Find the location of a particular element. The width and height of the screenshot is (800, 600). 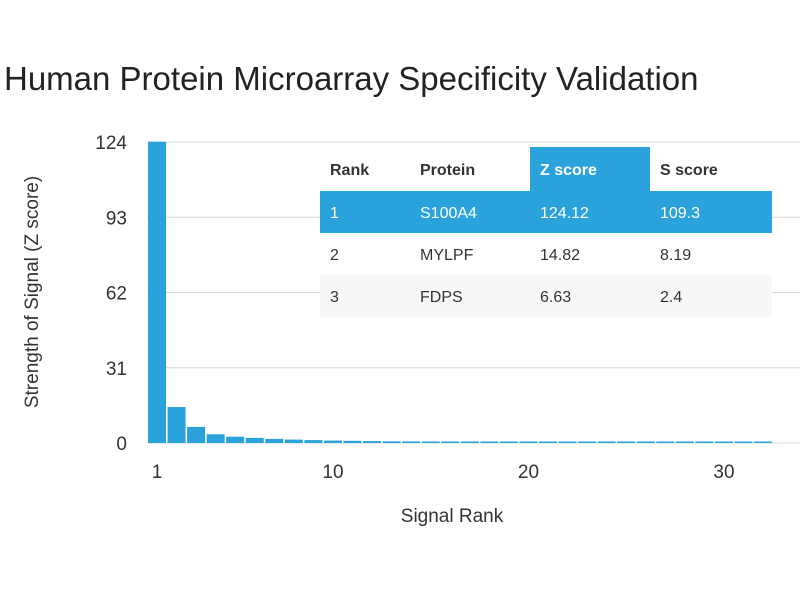

table-cell: 8.19 is located at coordinates (675, 255).